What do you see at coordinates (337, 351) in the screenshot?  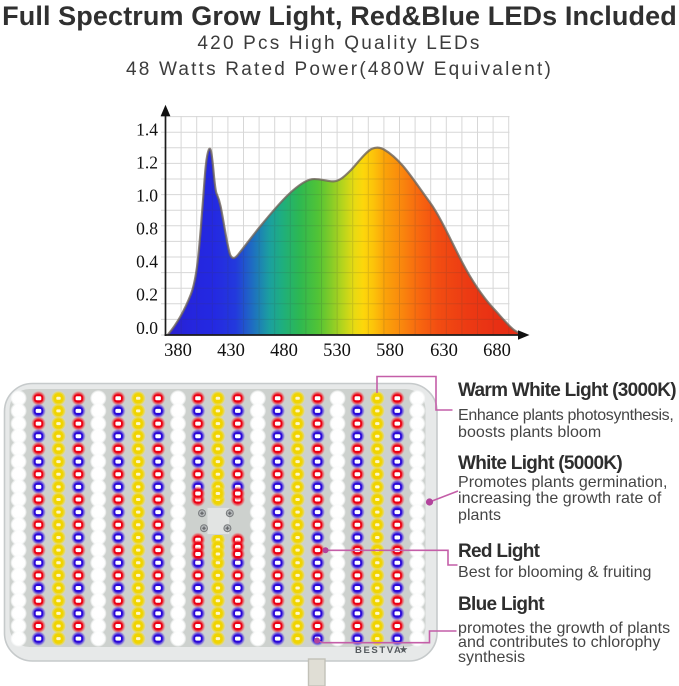 I see `svg-text: 530` at bounding box center [337, 351].